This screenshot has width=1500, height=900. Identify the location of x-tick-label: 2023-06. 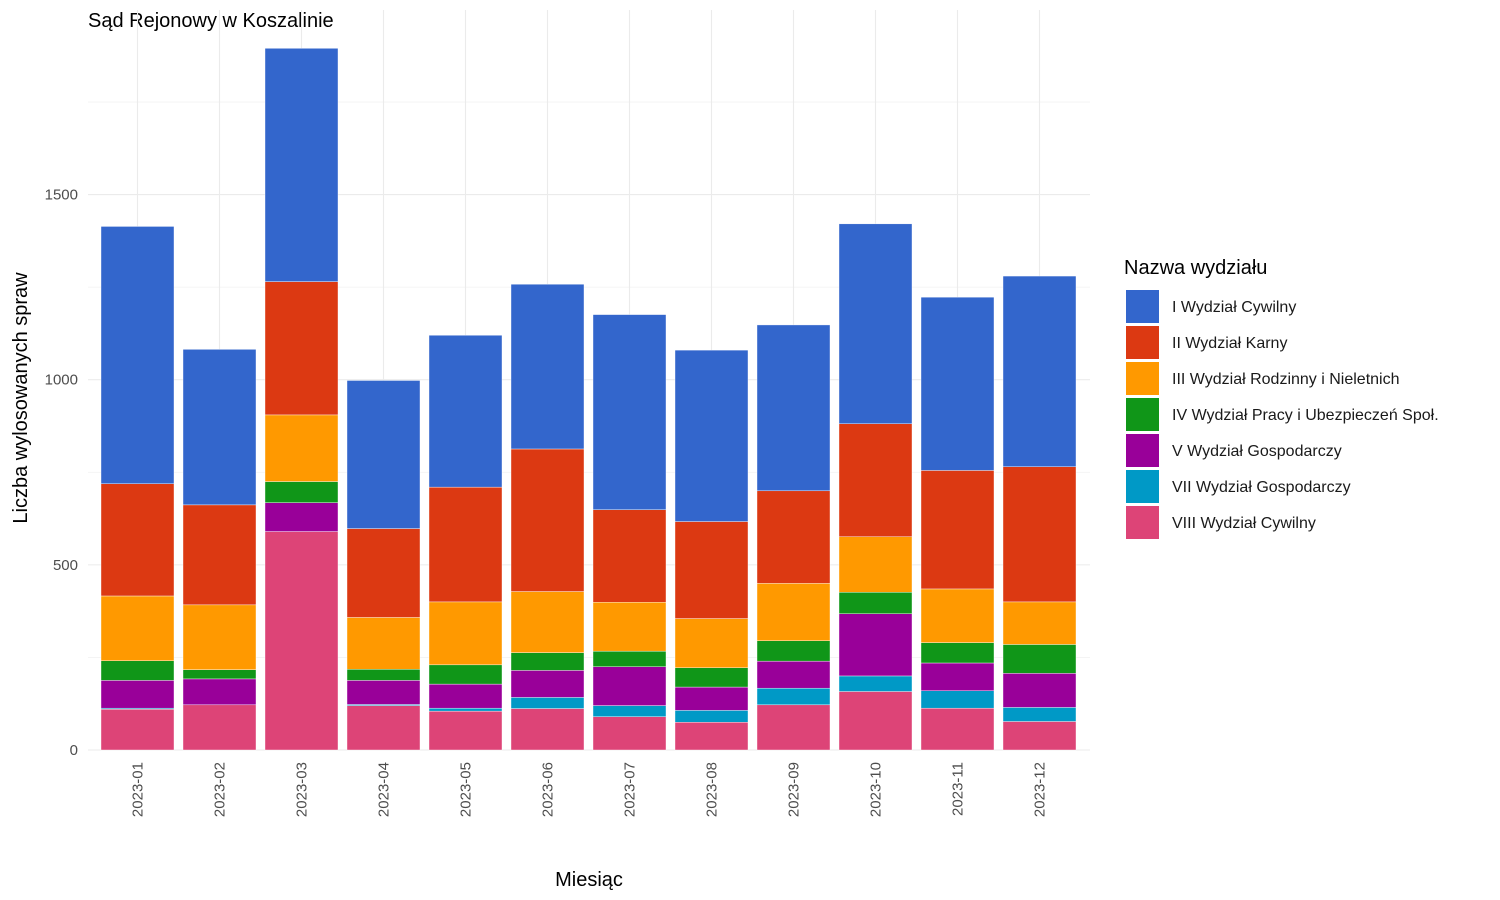
(548, 789).